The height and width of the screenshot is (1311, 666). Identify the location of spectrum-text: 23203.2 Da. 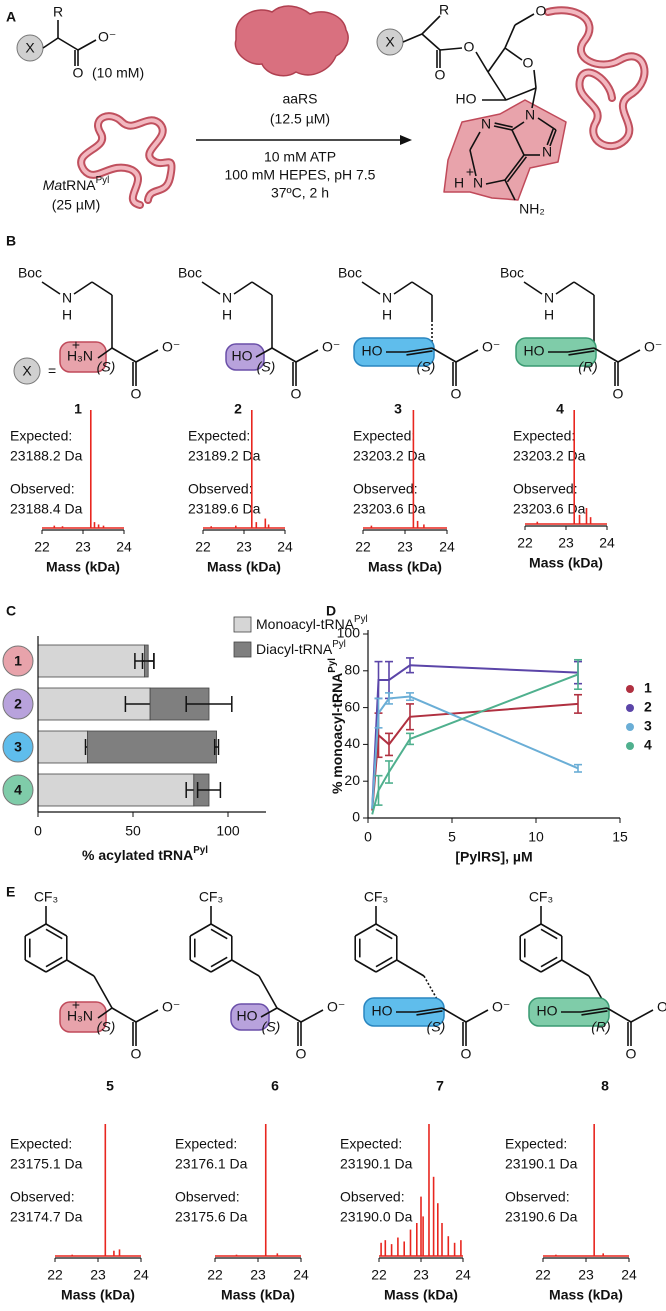
(549, 456).